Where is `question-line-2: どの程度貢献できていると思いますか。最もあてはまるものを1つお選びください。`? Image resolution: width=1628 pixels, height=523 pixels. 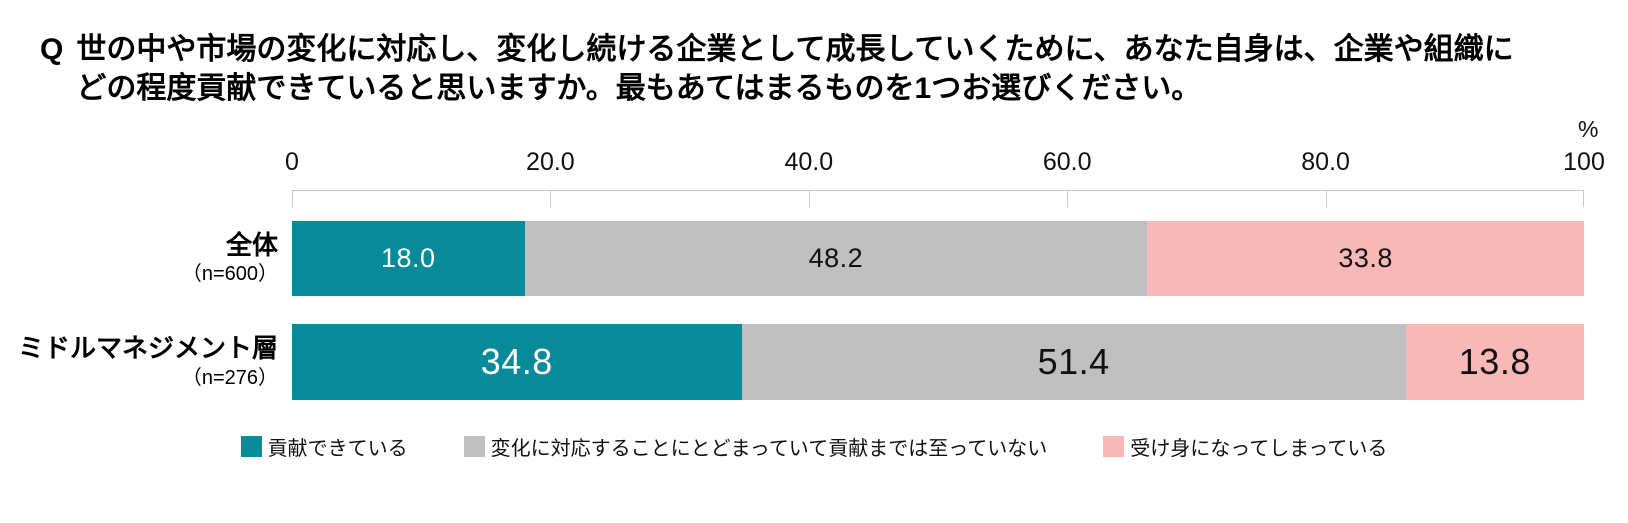
question-line-2: どの程度貢献できていると思いますか。最もあてはまるものを1つお選びください。 is located at coordinates (639, 88).